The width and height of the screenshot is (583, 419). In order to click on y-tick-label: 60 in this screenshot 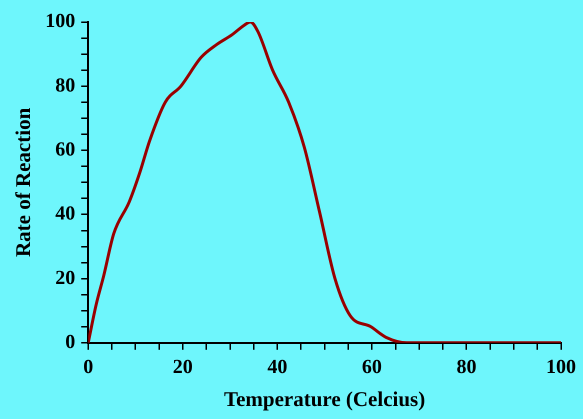, I will do `click(65, 149)`.